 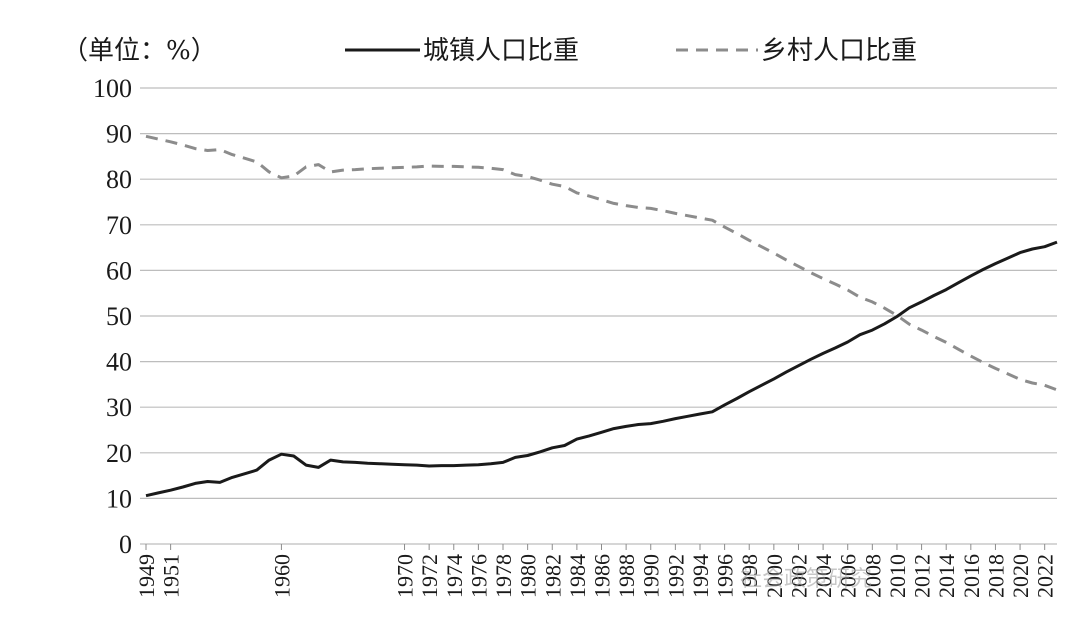 I want to click on y-axis-ticks: 0 10 20 30 40 50 60 70 80 90 100, so click(x=112, y=316).